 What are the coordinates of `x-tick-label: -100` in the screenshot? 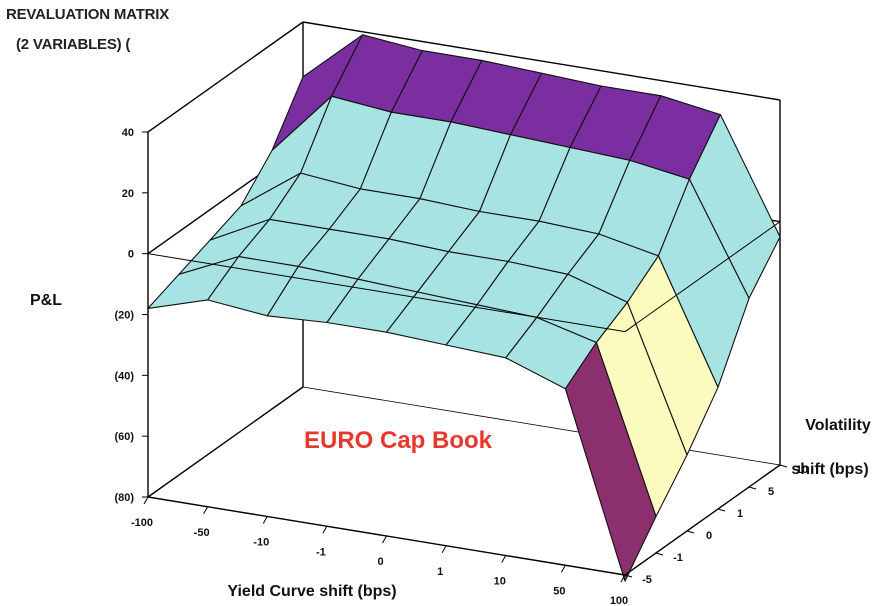 It's located at (142, 523).